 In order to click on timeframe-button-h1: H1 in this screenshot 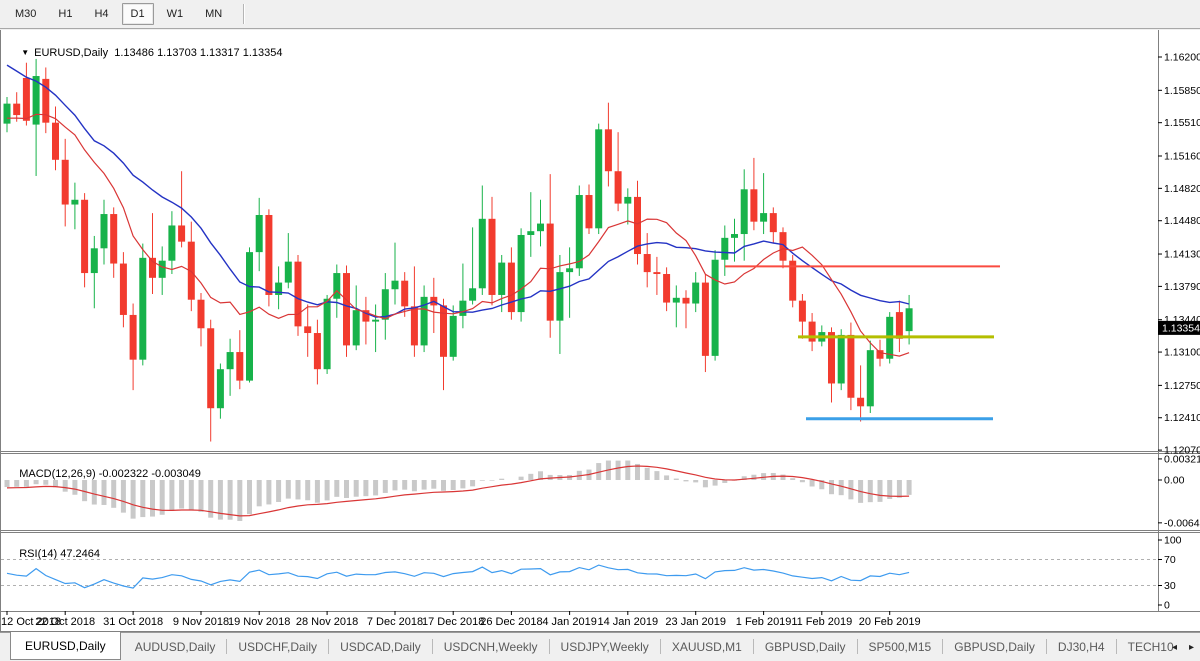, I will do `click(65, 14)`.